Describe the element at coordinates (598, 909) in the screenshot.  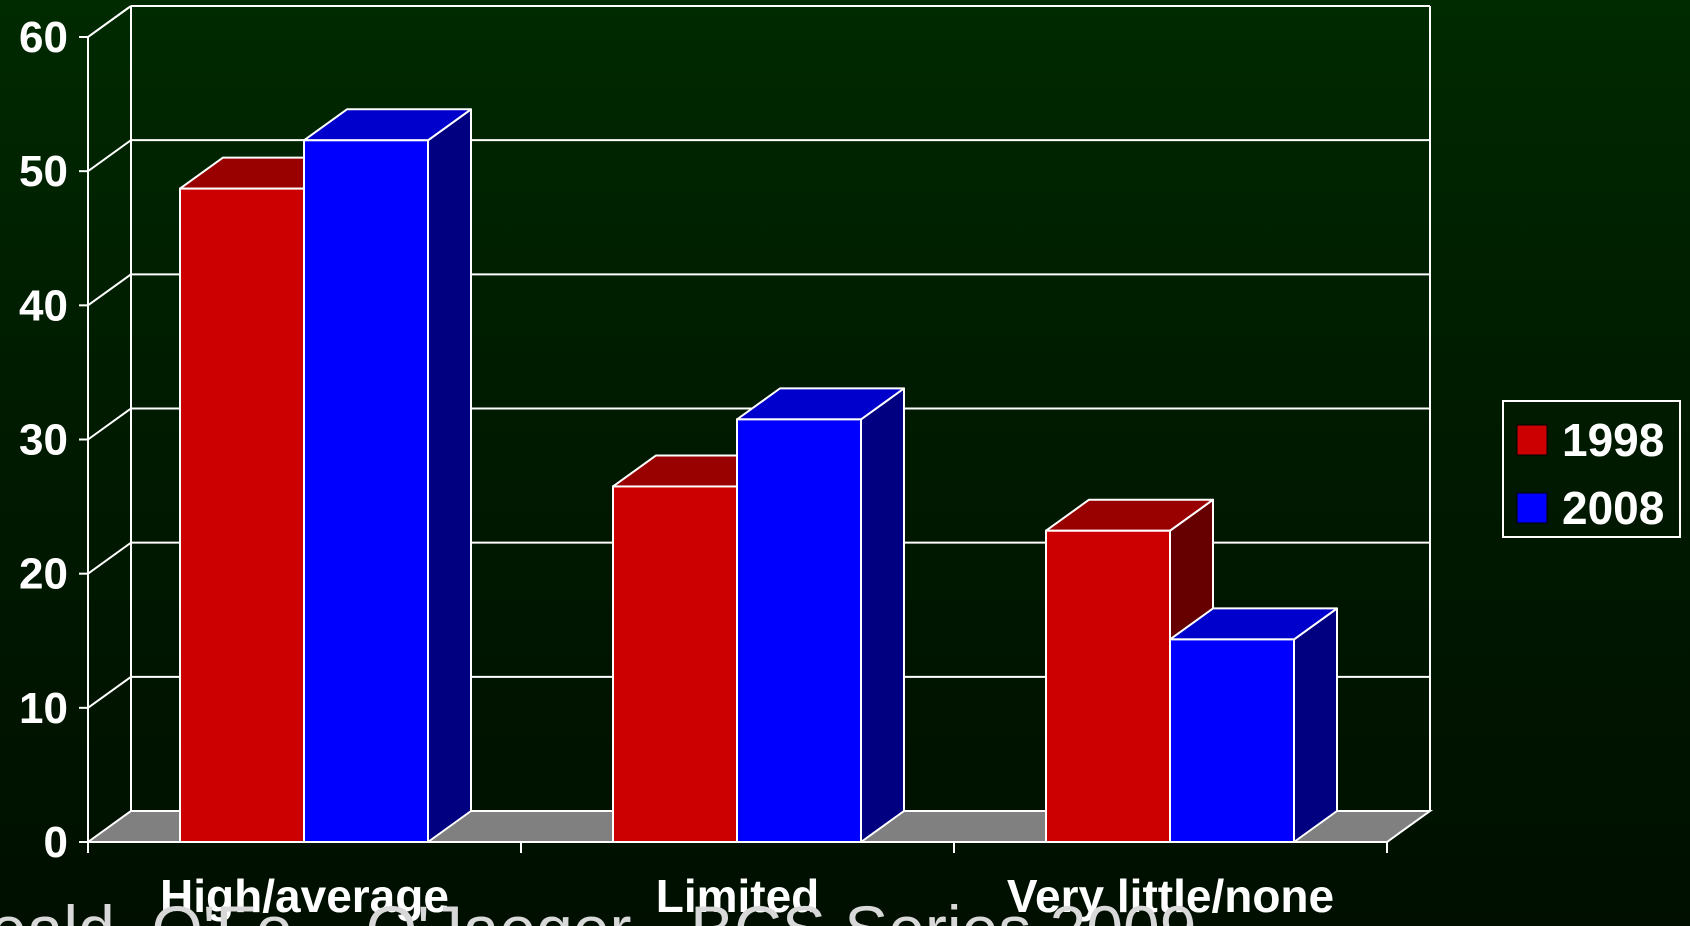
I see `footer-text: eald, O'Fo... O'Jaeger - BCS Series 2009` at that location.